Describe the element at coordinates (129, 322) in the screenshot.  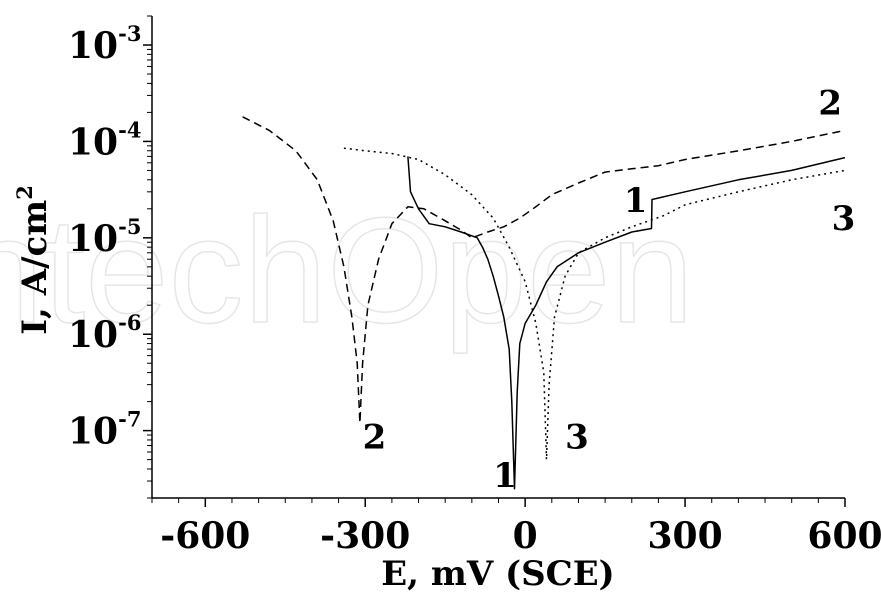
I see `y-tick-exponent: -6` at that location.